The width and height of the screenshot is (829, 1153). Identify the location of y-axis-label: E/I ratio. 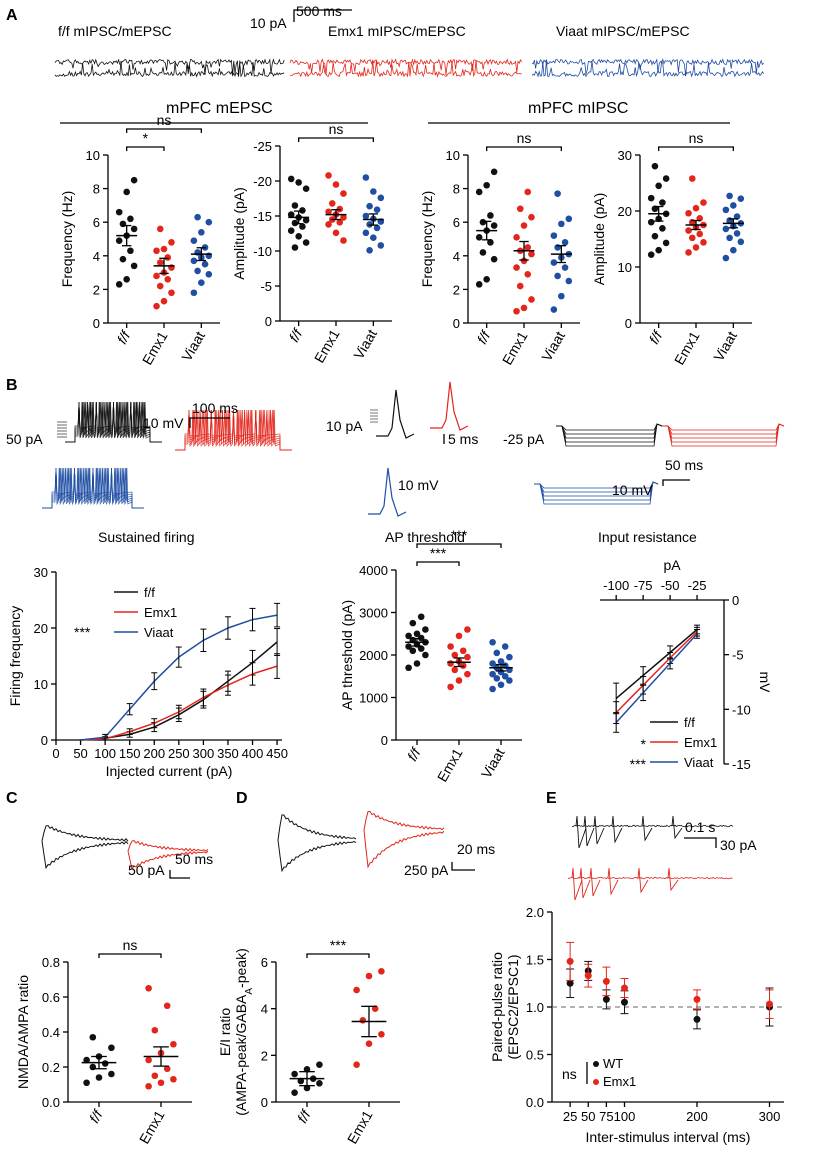
(225, 1032).